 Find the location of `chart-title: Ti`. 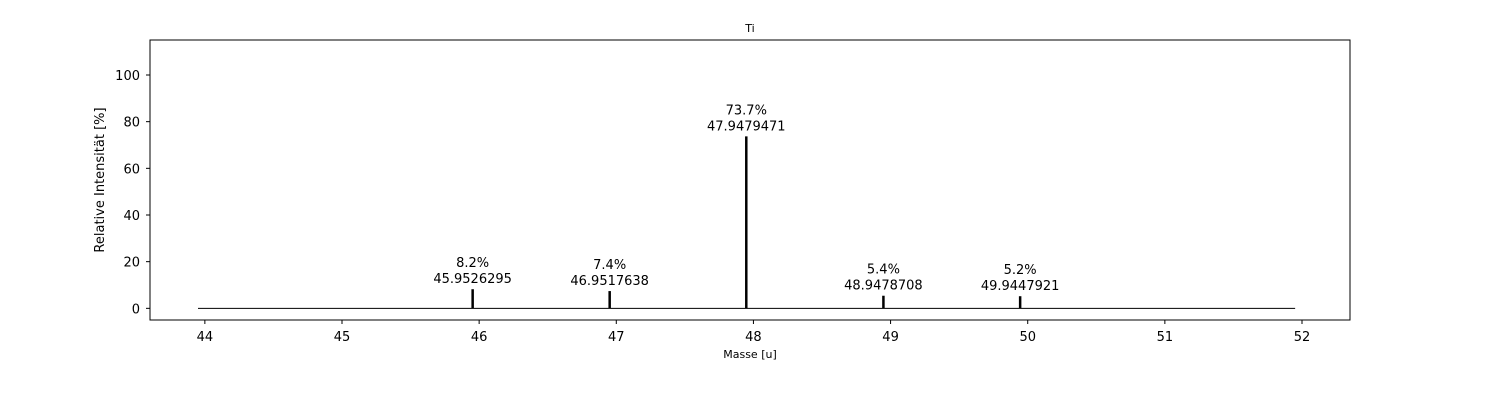

chart-title: Ti is located at coordinates (749, 28).